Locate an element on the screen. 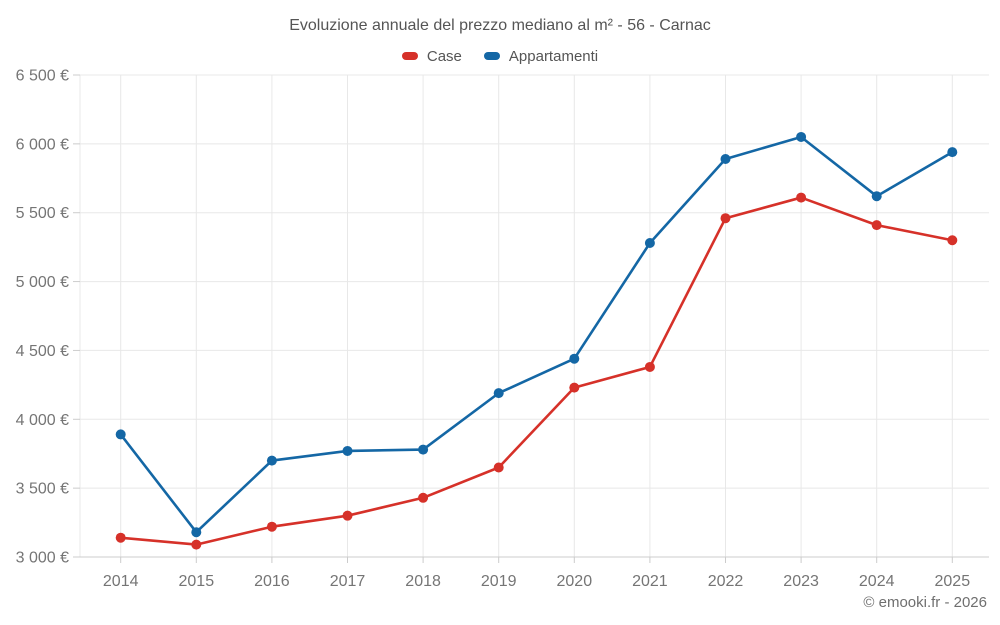 Image resolution: width=1000 pixels, height=625 pixels. x-tick-label: 2021 is located at coordinates (650, 581).